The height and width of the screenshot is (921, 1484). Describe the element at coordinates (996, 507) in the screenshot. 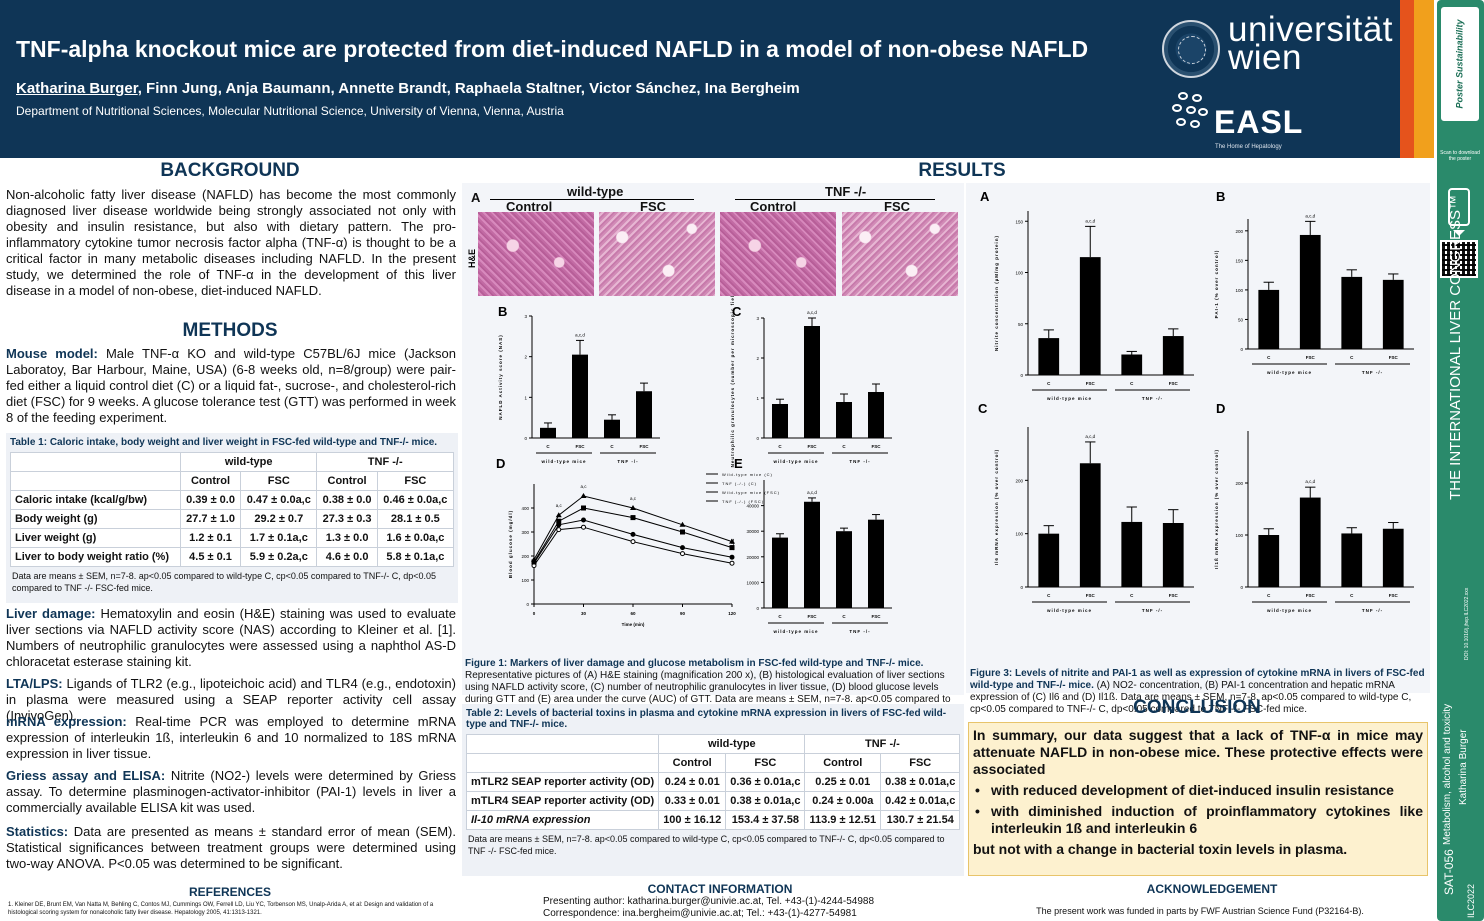

I see `y-axis-label: Il6 mRNA expression (% over control)` at that location.